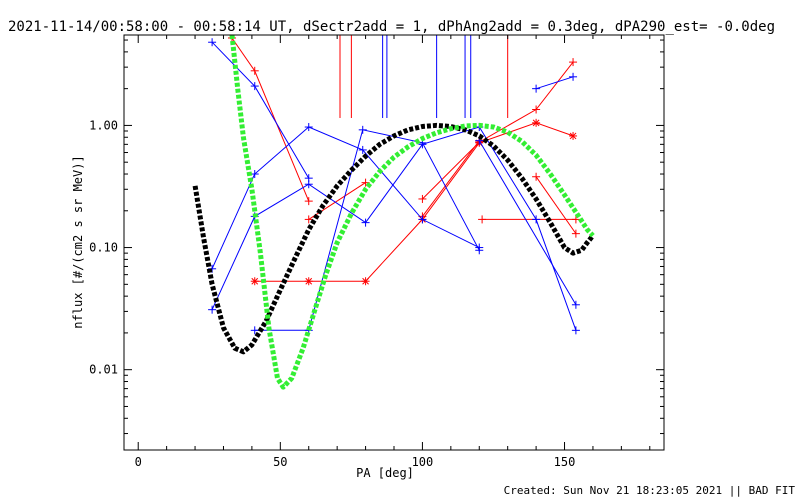 This screenshot has height=500, width=800. Describe the element at coordinates (103, 125) in the screenshot. I see `y-tick-label: 1.00` at that location.